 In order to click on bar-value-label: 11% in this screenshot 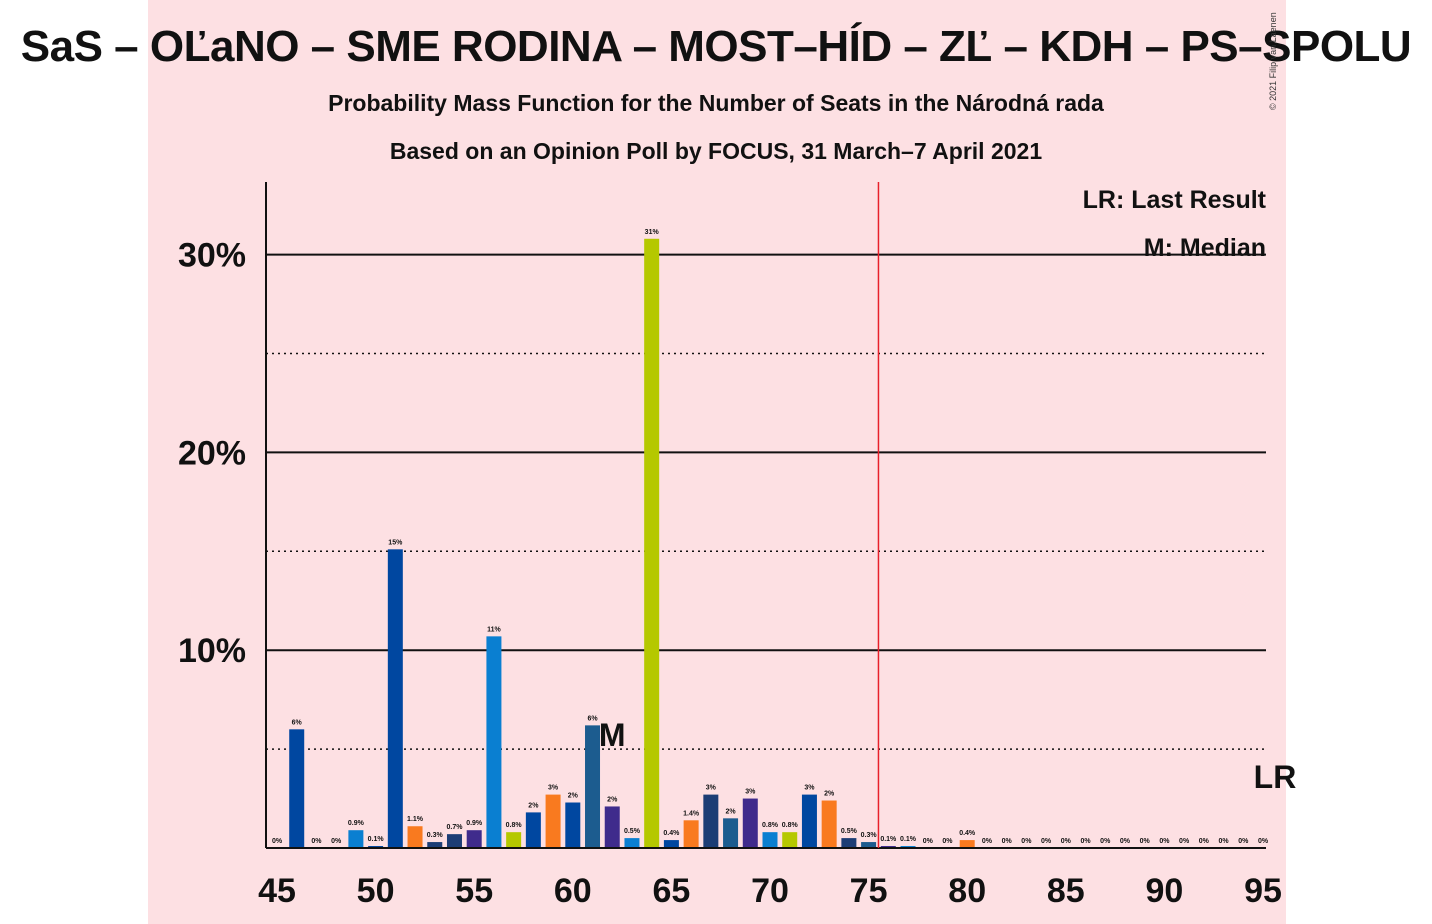, I will do `click(494, 629)`.